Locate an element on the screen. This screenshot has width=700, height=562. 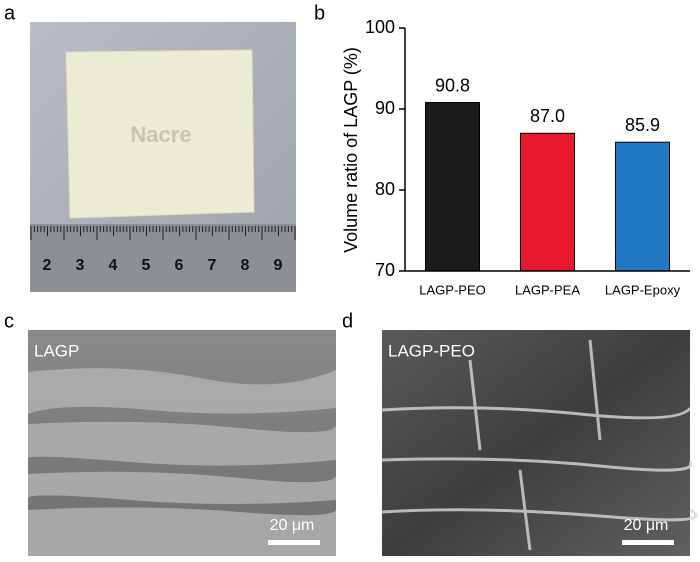
photo-text: Nacre is located at coordinates (160, 134).